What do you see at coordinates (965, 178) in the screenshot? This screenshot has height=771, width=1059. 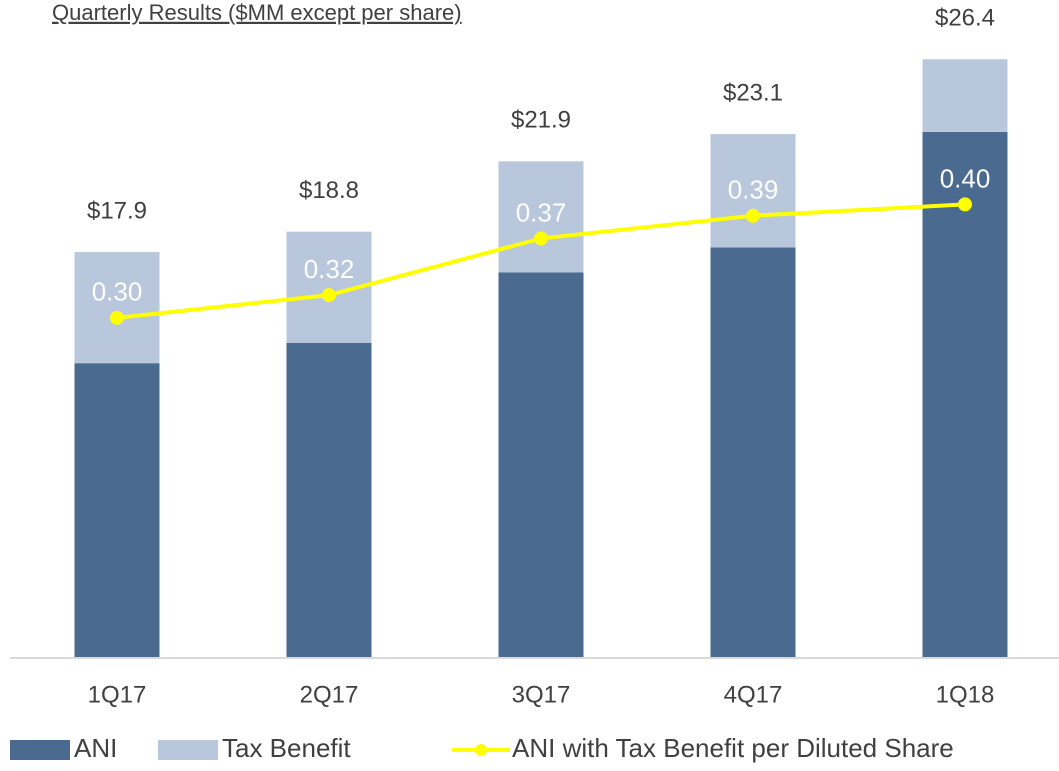 I see `line-value-label: 0.40` at bounding box center [965, 178].